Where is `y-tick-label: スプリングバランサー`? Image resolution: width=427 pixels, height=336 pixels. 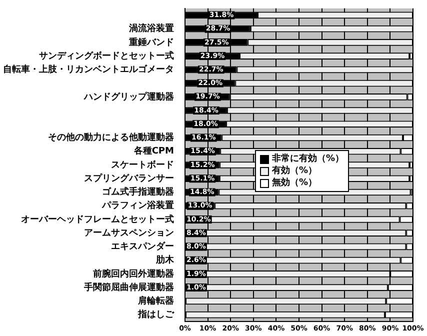
y-tick-label: スプリングバランサー is located at coordinates (129, 178).